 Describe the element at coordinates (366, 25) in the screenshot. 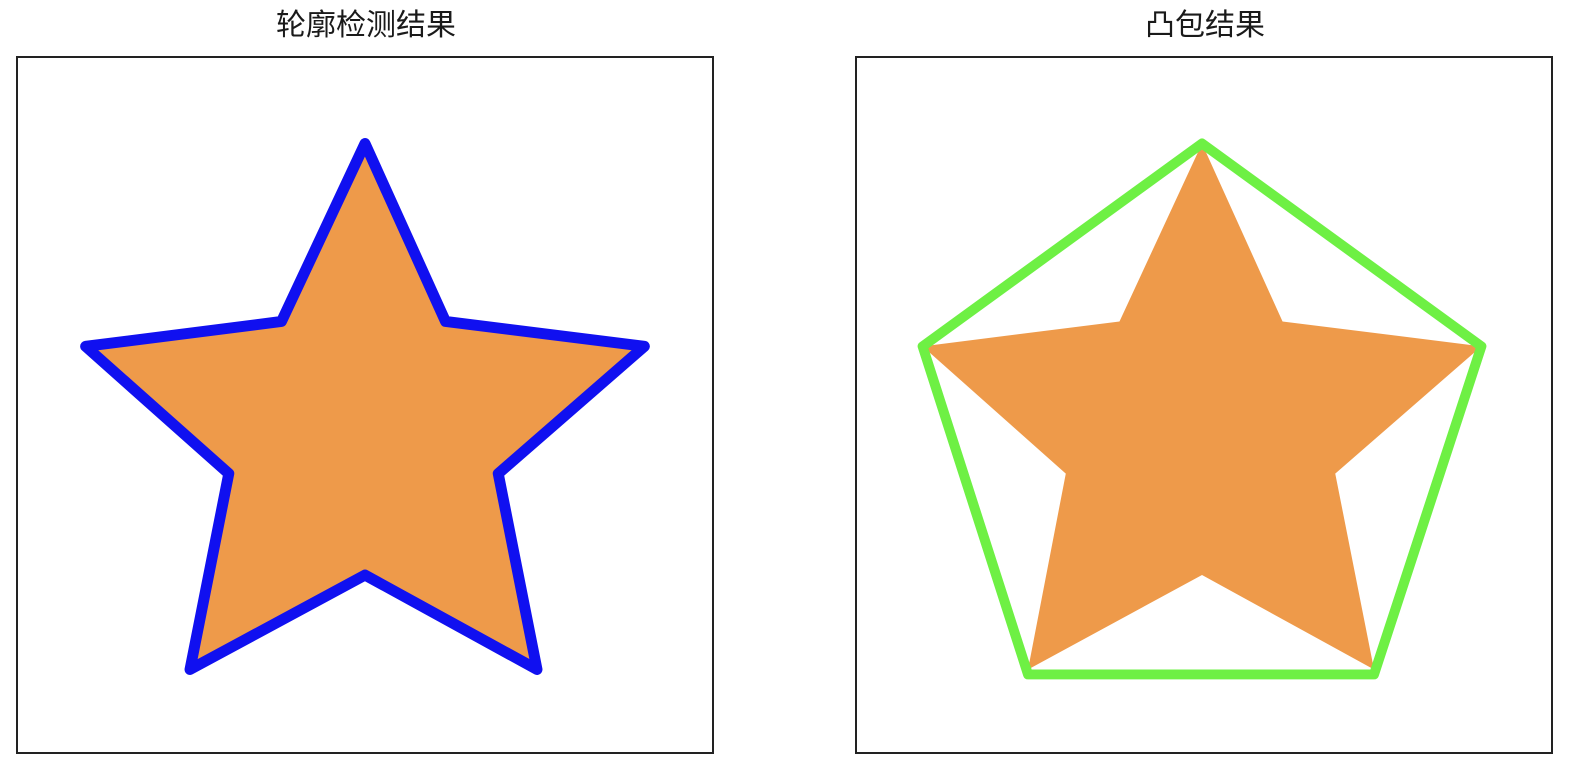

I see `contour-panel-title: 轮廓检测结果` at that location.